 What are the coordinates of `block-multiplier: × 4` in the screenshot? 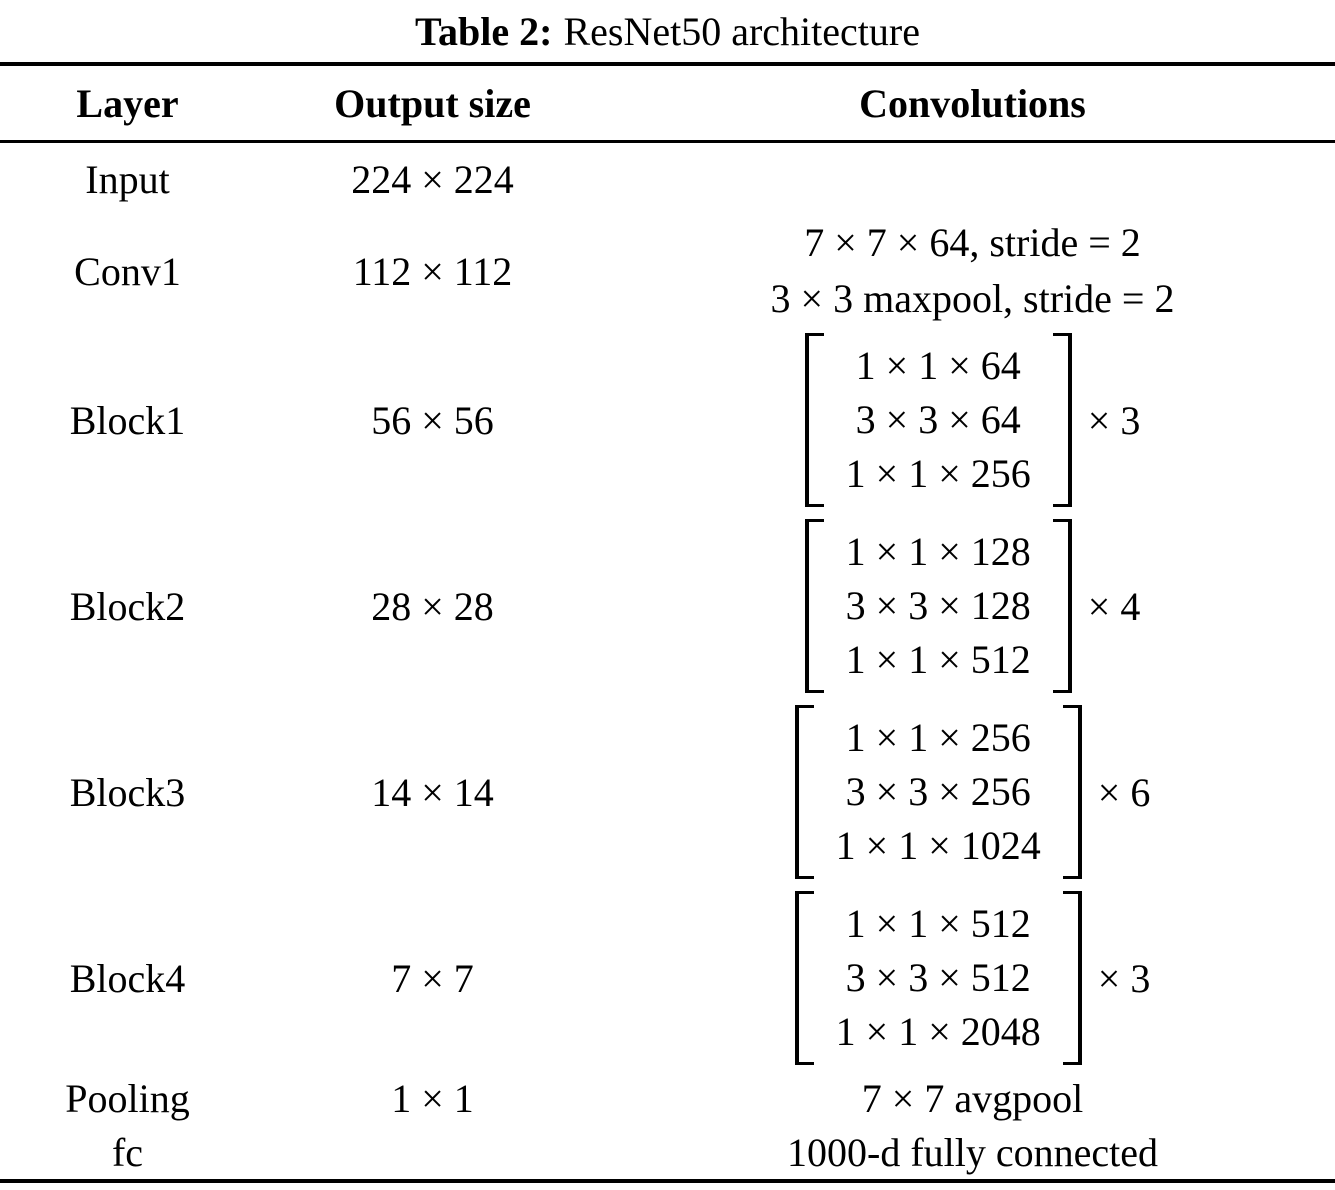 It's located at (1114, 606).